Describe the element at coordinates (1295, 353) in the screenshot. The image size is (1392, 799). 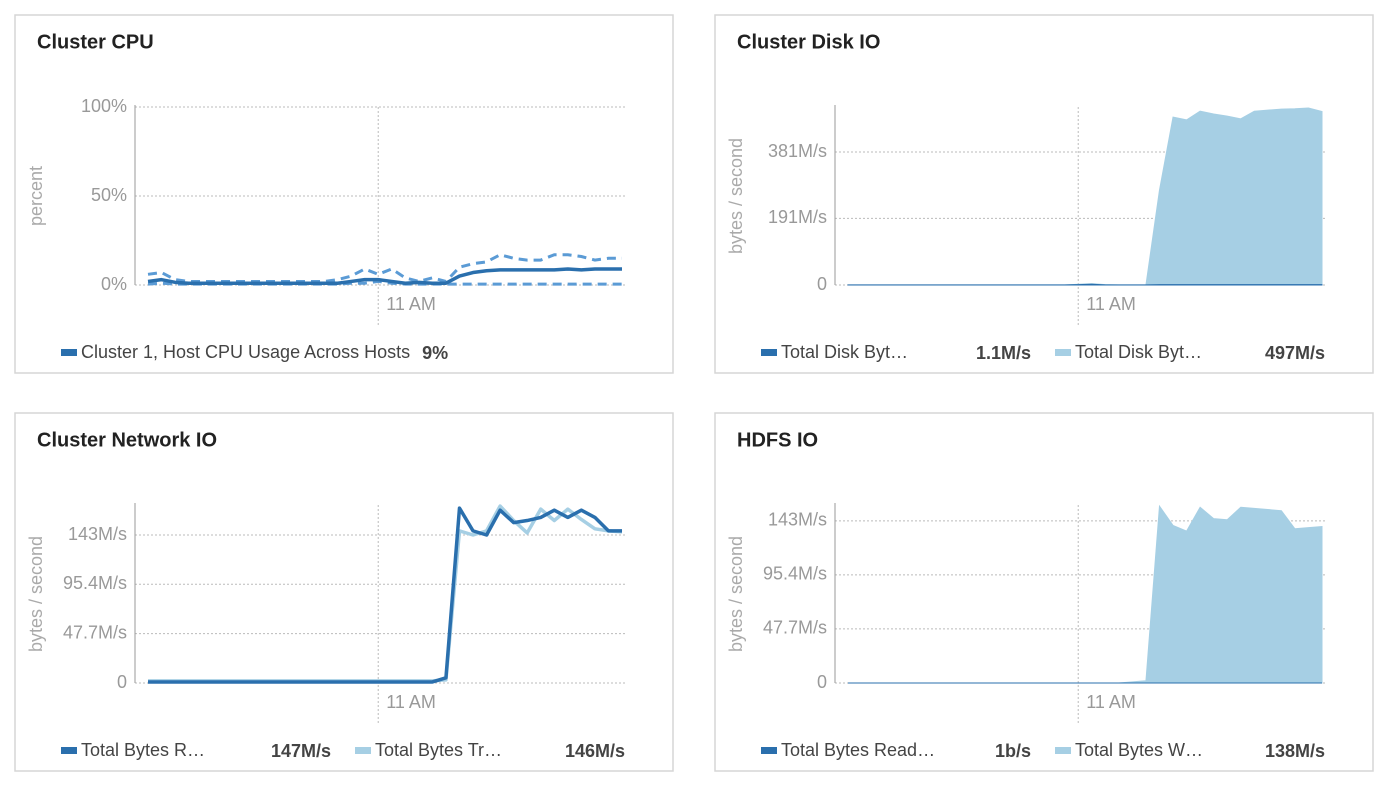
I see `legend-value: 497M/s` at that location.